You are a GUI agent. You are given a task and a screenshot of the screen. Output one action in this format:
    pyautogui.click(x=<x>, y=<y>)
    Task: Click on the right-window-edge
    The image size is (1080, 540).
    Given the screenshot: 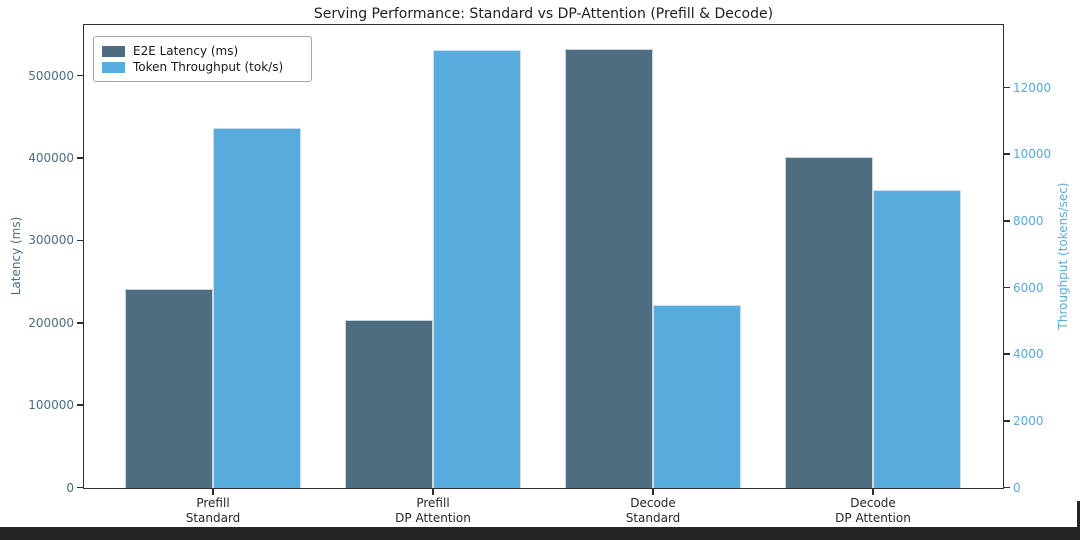 What is the action you would take?
    pyautogui.click(x=1078, y=514)
    